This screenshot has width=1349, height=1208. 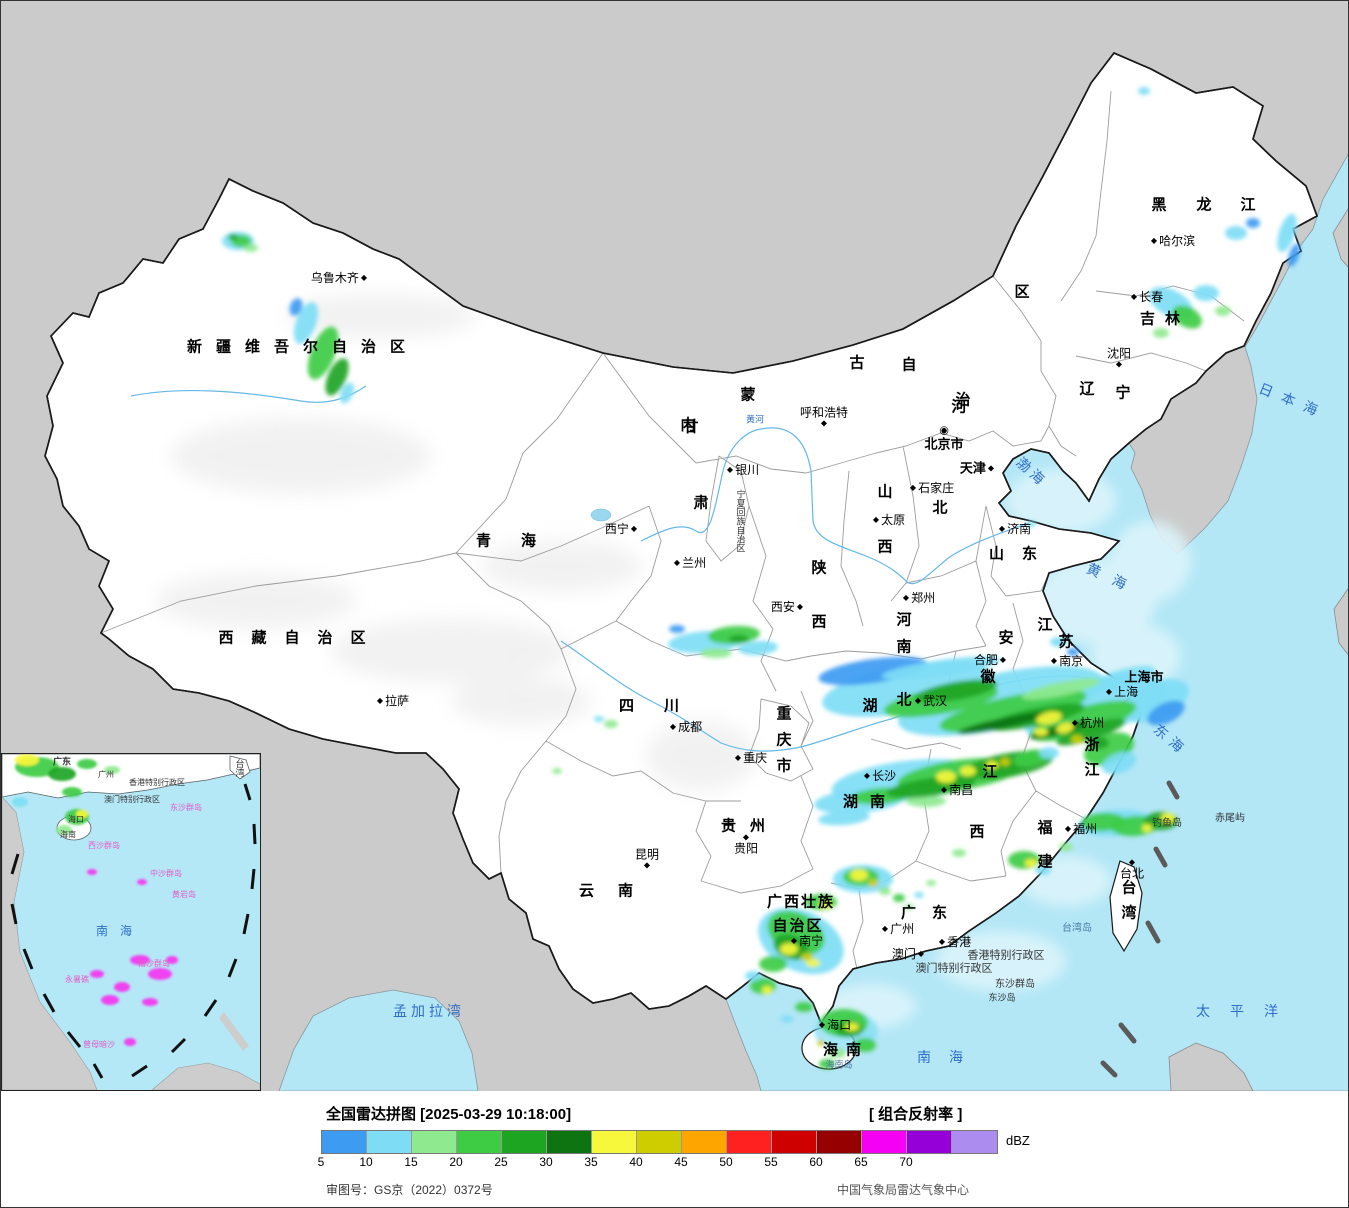 I want to click on dbz-unit-label: dBZ, so click(x=1018, y=1140).